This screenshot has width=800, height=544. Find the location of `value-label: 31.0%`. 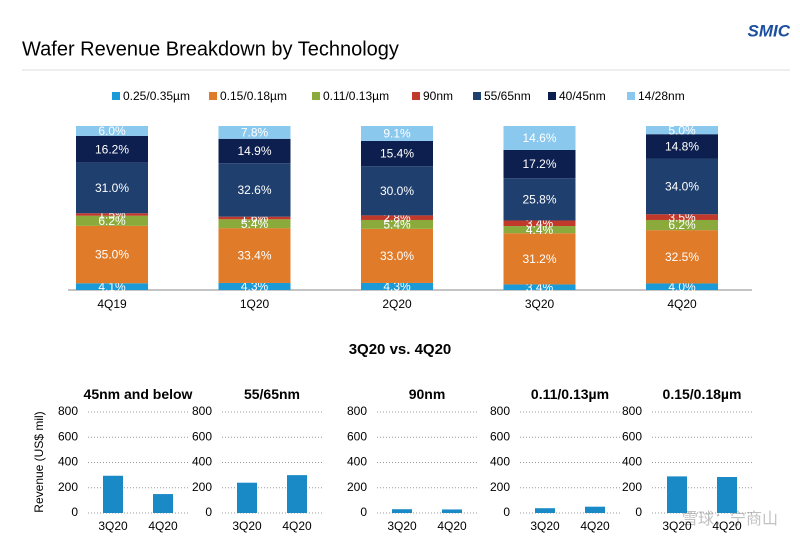

value-label: 31.0% is located at coordinates (112, 188).